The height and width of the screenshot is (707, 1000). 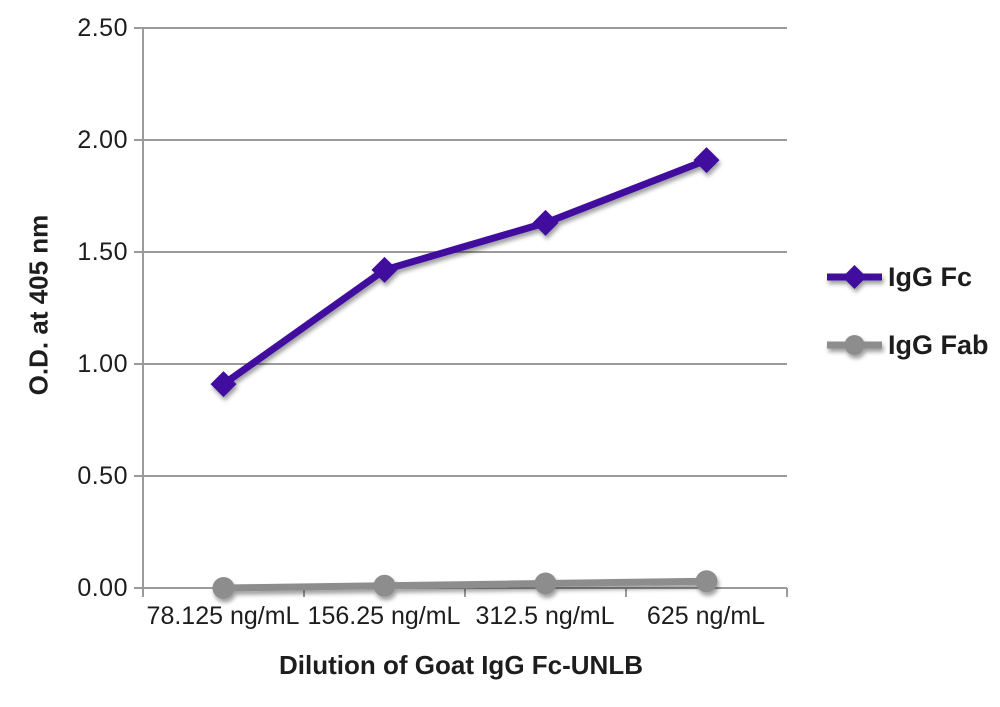 I want to click on y-tick-label: 2.00, so click(x=102, y=140).